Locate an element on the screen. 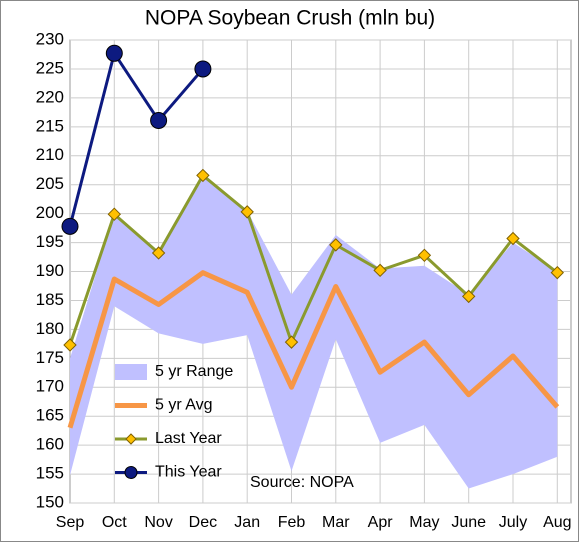  x-tick-label: Jan is located at coordinates (247, 522).